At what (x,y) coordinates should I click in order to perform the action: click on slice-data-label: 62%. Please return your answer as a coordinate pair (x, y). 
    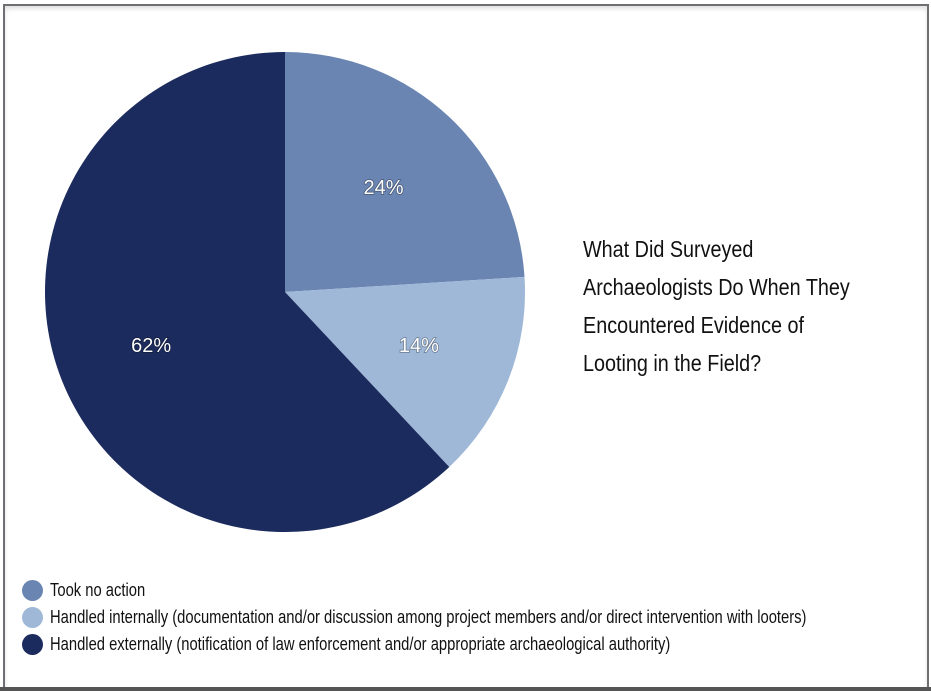
    Looking at the image, I should click on (151, 346).